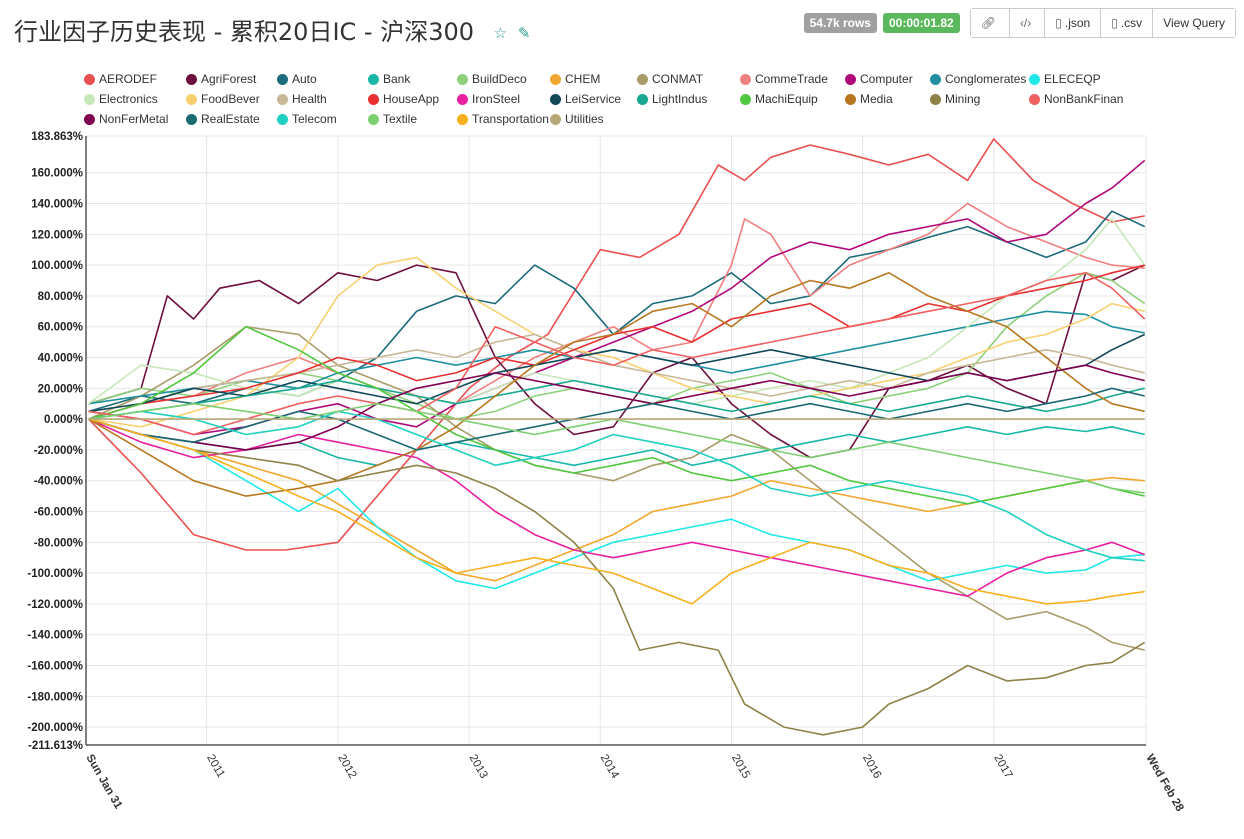 Image resolution: width=1244 pixels, height=839 pixels. Describe the element at coordinates (477, 767) in the screenshot. I see `x-tick-label: 2013` at that location.